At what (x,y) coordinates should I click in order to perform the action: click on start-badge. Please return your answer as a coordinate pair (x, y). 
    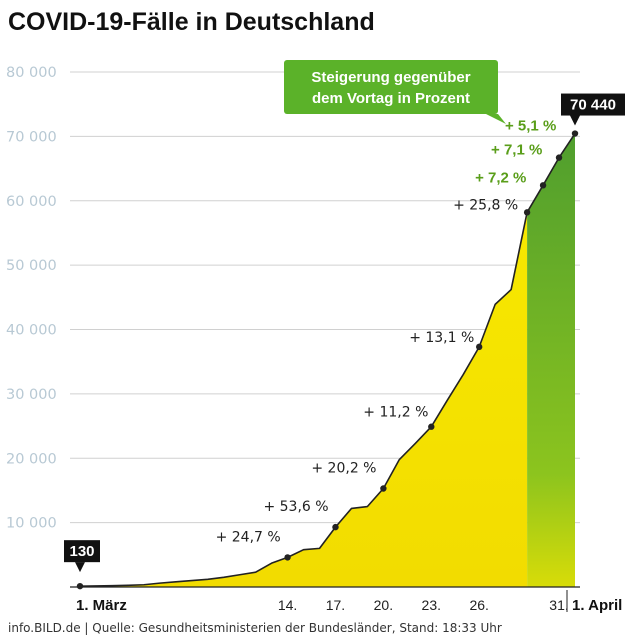
    Looking at the image, I should click on (82, 551).